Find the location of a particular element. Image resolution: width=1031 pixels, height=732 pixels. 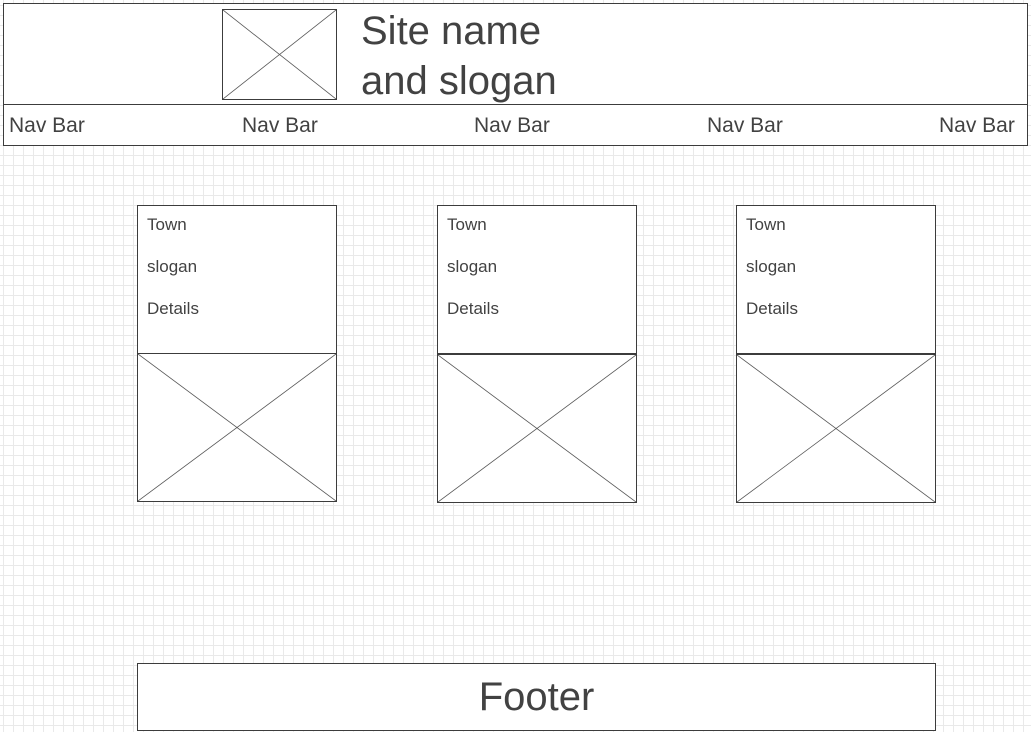

header-box is located at coordinates (515, 54).